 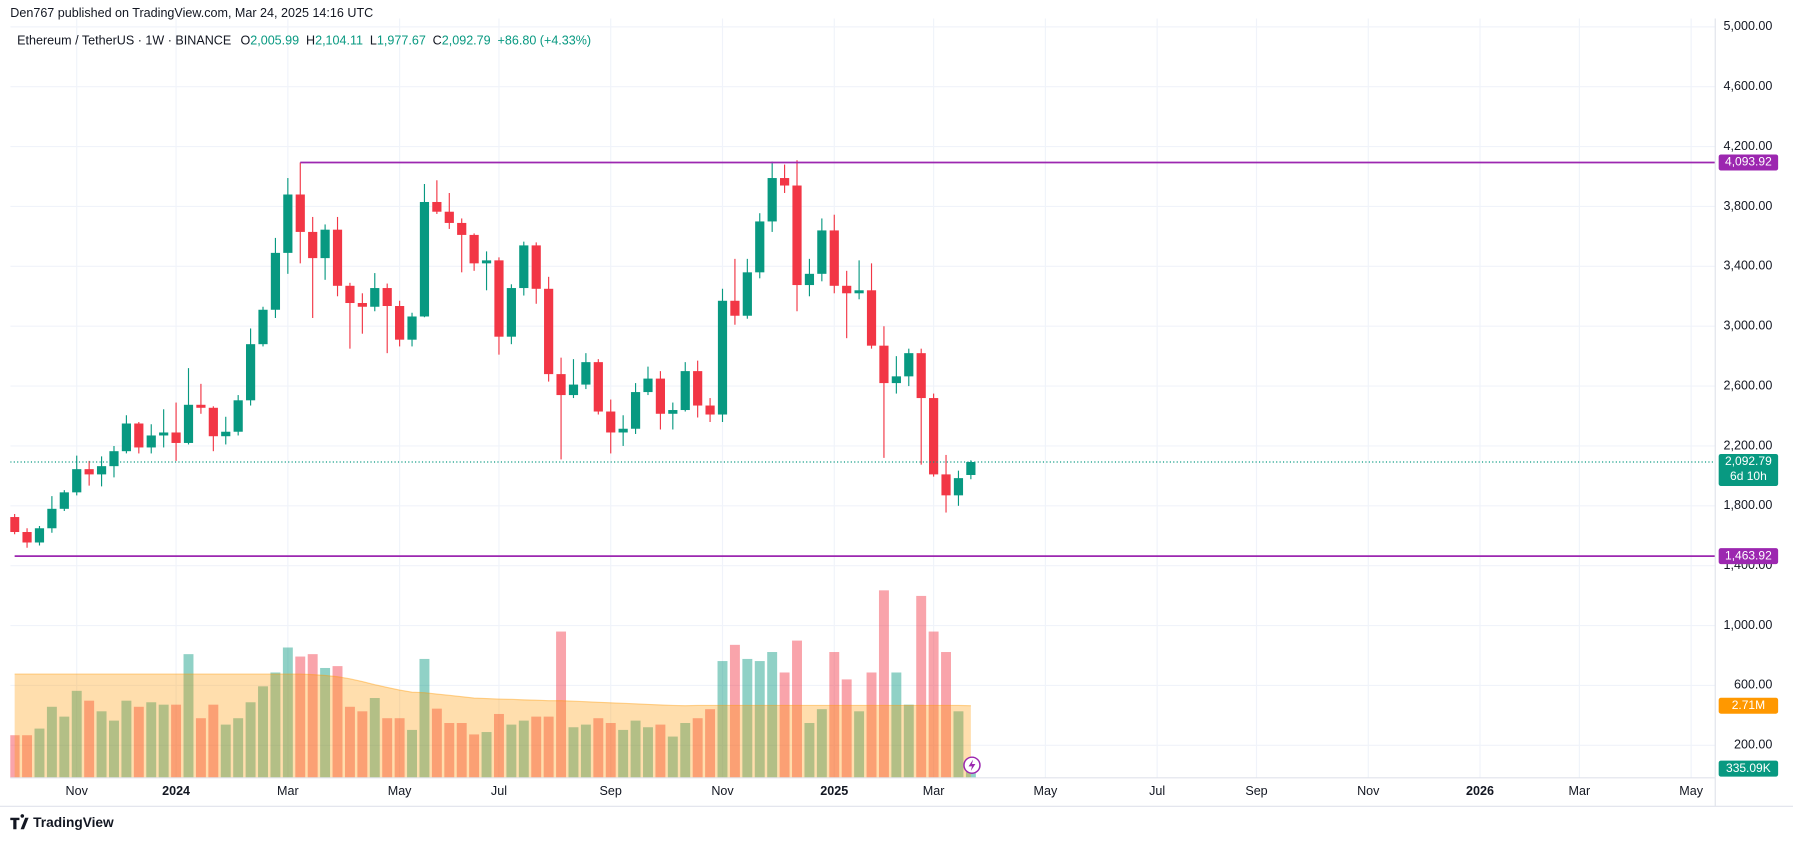 What do you see at coordinates (1748, 505) in the screenshot?
I see `y-tick-label: 1,800.00` at bounding box center [1748, 505].